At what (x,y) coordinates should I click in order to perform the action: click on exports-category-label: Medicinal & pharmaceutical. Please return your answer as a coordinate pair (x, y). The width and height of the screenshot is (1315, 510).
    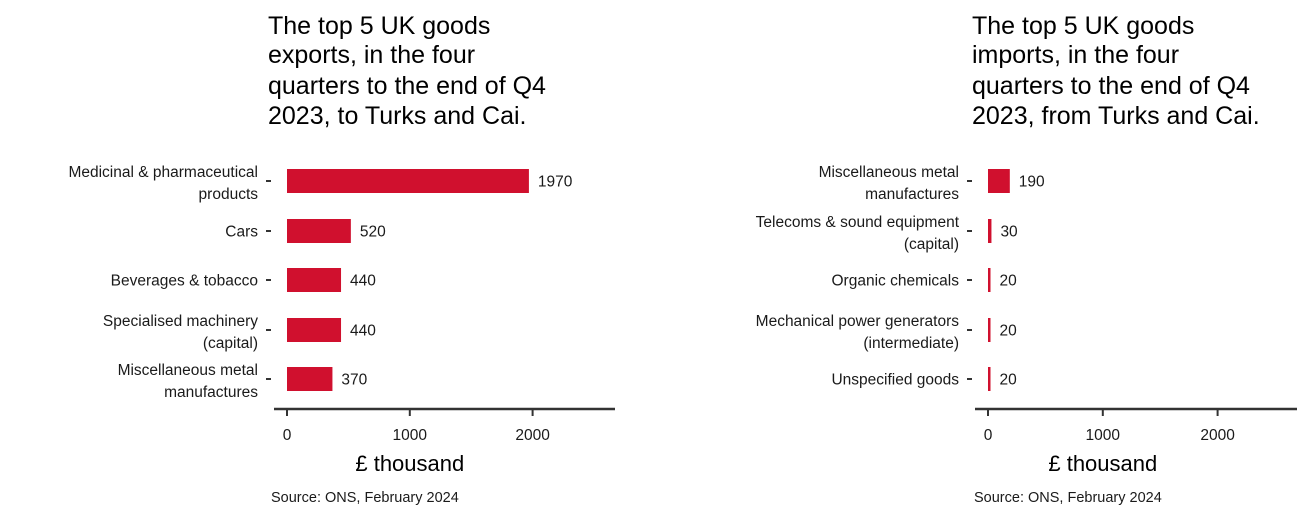
    Looking at the image, I should click on (163, 172).